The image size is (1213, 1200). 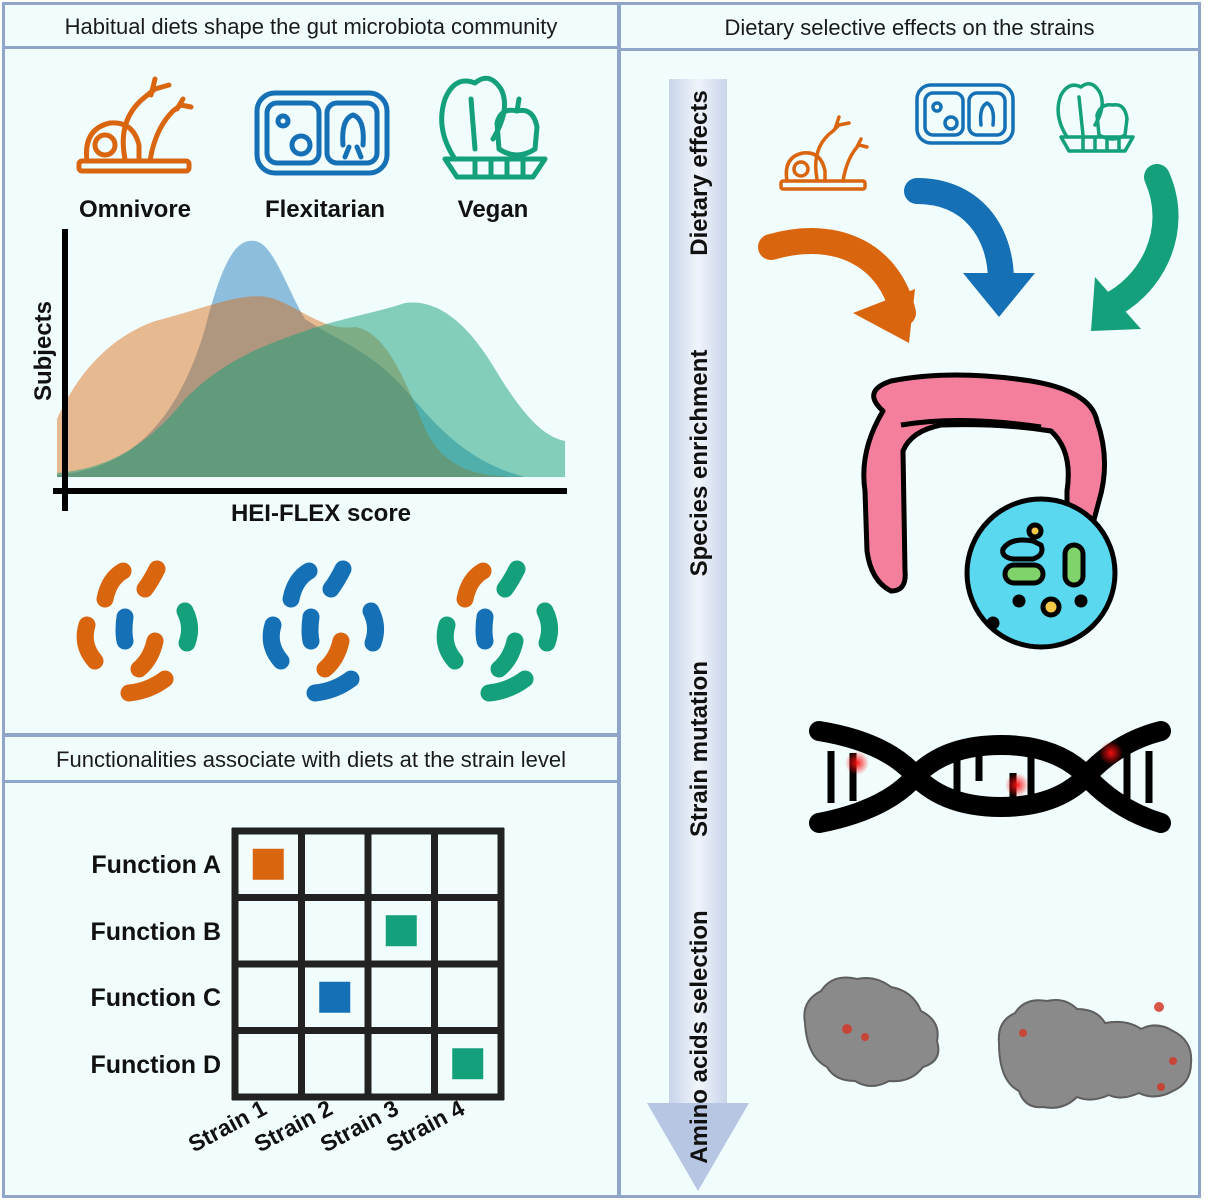 I want to click on bacteria-icon, so click(x=1041, y=573).